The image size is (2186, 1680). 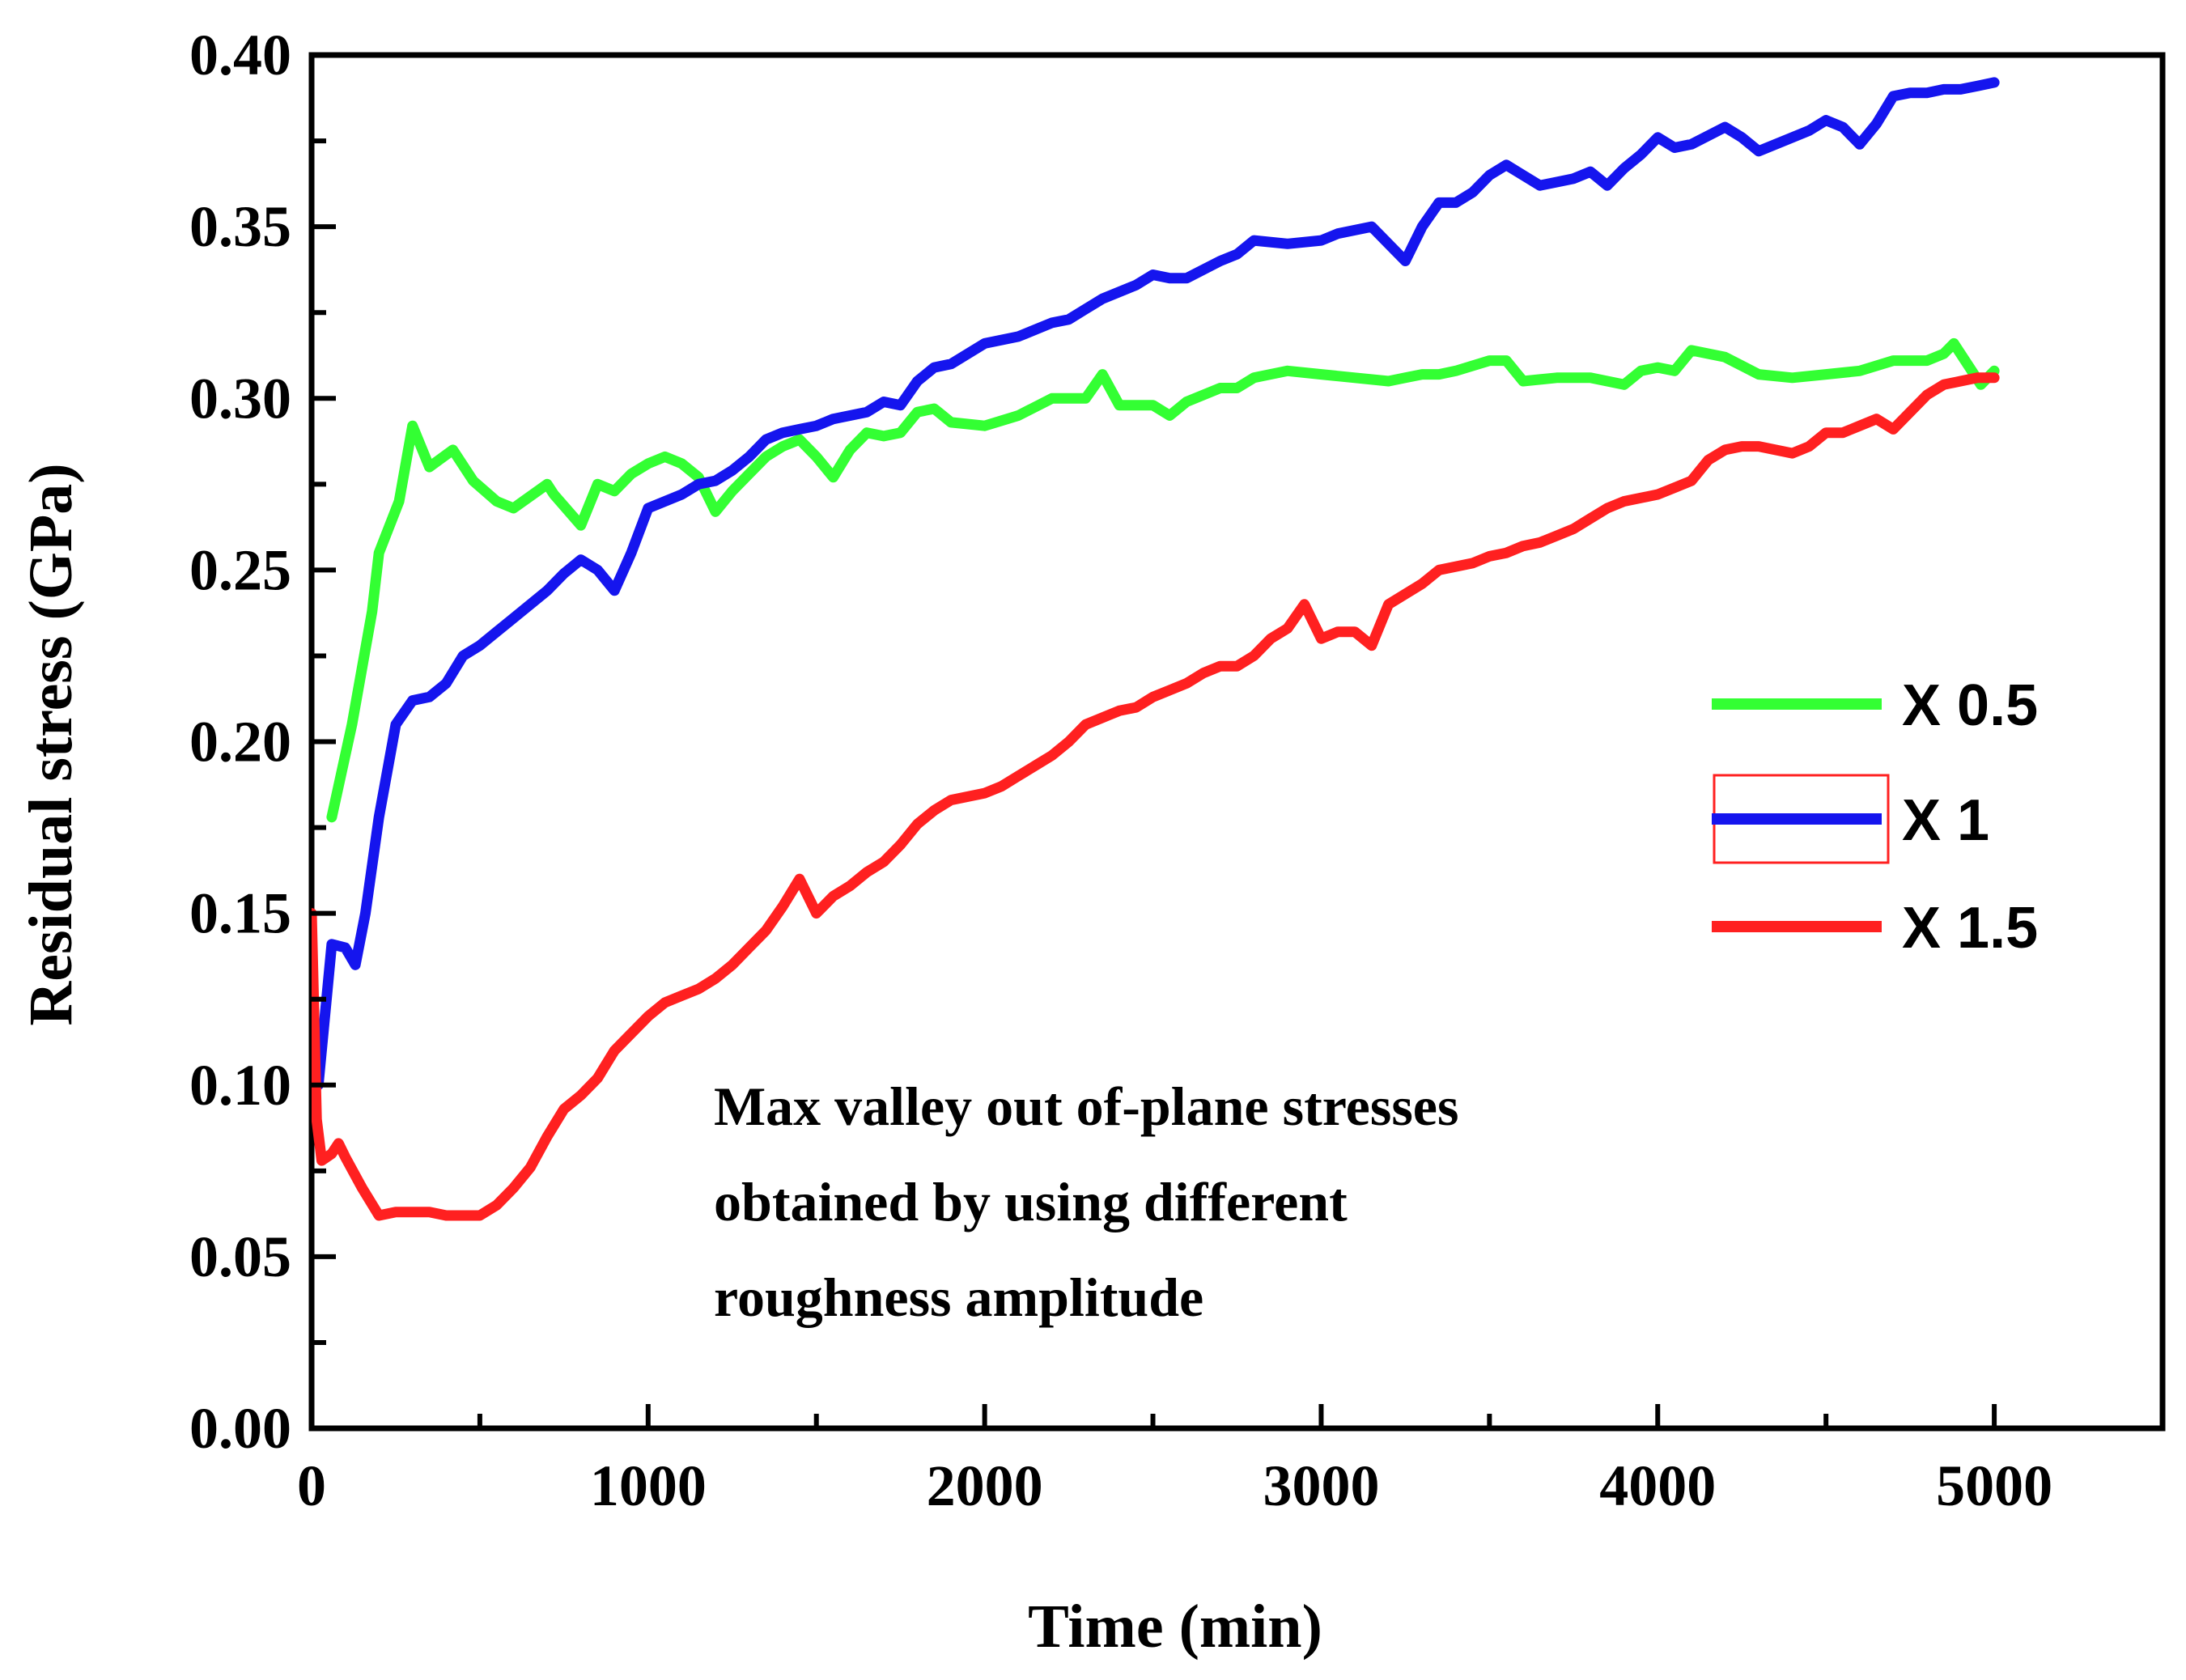 I want to click on legend-label-x0.5: X 0.5, so click(x=1970, y=705).